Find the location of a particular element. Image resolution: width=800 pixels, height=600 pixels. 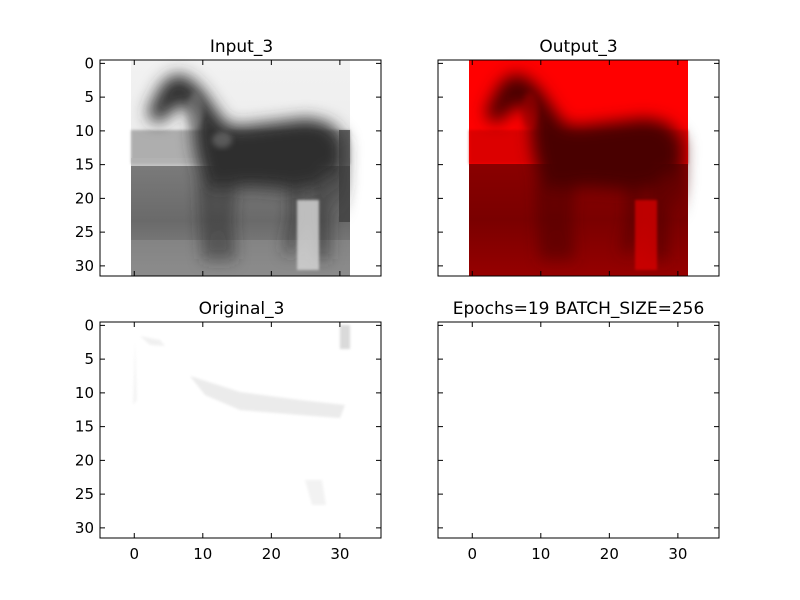

axes-frame-epochs is located at coordinates (578, 430).